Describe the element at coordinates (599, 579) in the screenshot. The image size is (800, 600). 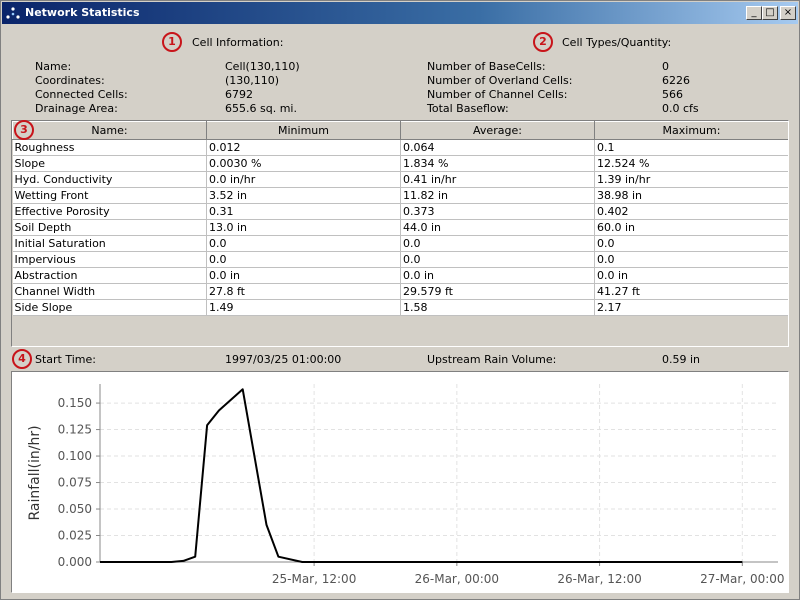
I see `x-tick-label: 26-Mar, 12:00` at that location.